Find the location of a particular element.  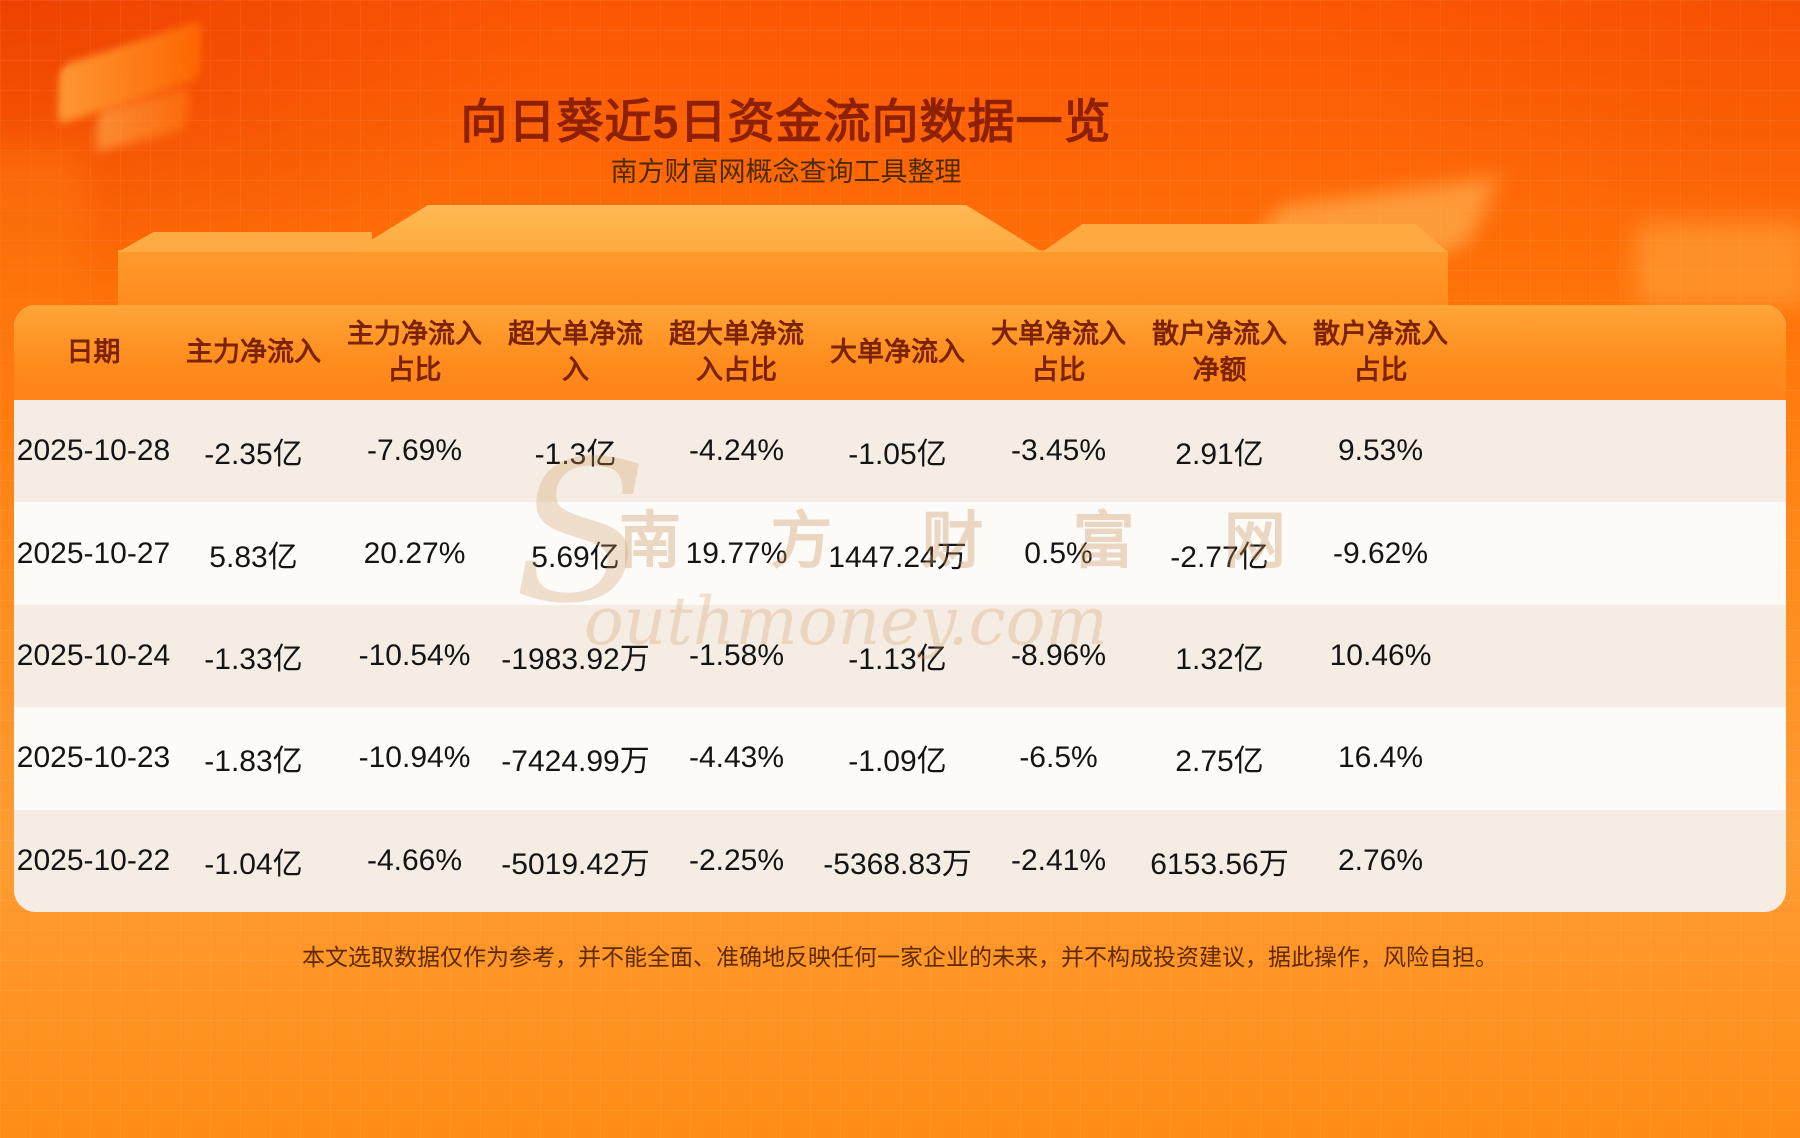

column-header-spacer is located at coordinates (1623, 352).